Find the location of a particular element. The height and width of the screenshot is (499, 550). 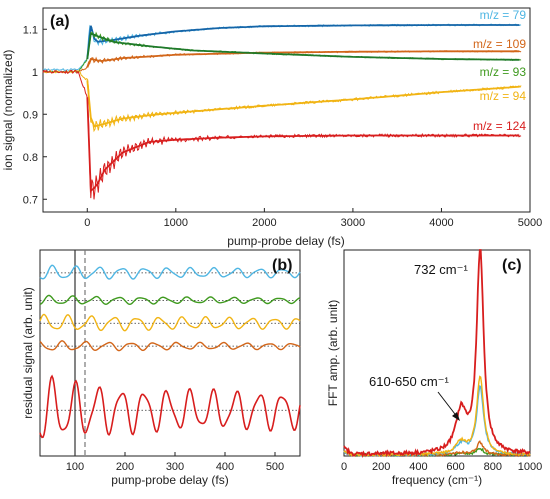

panel-a-ytick-label: 1 is located at coordinates (35, 73).